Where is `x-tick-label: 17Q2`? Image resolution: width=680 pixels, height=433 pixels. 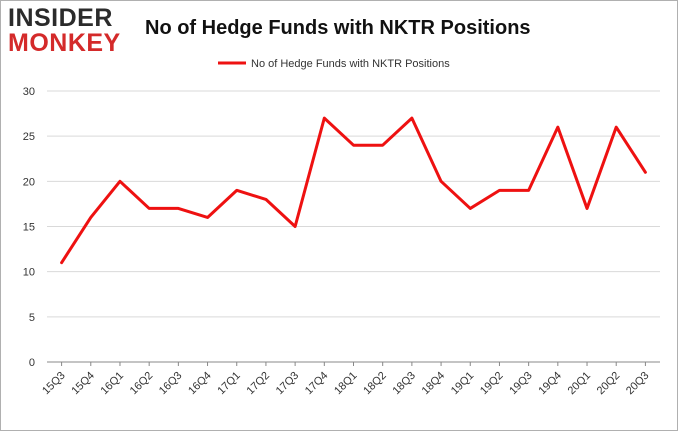
x-tick-label: 17Q2 is located at coordinates (259, 384).